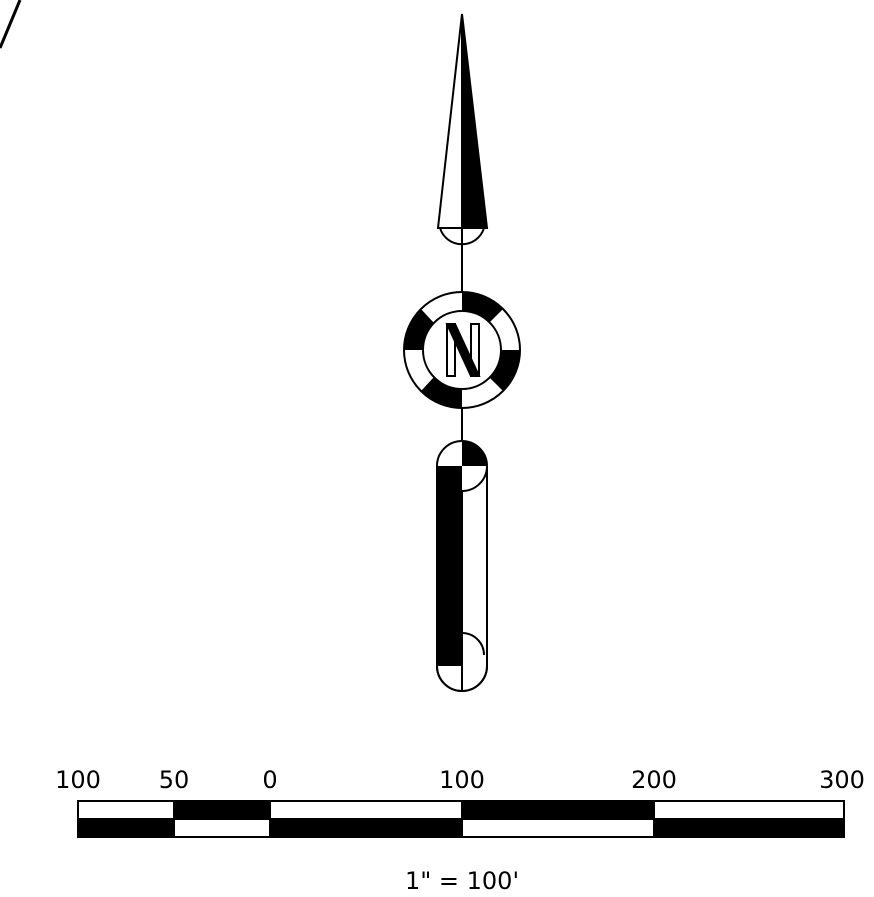 The image size is (874, 897). I want to click on ring-segment-bottom, so click(441, 392).